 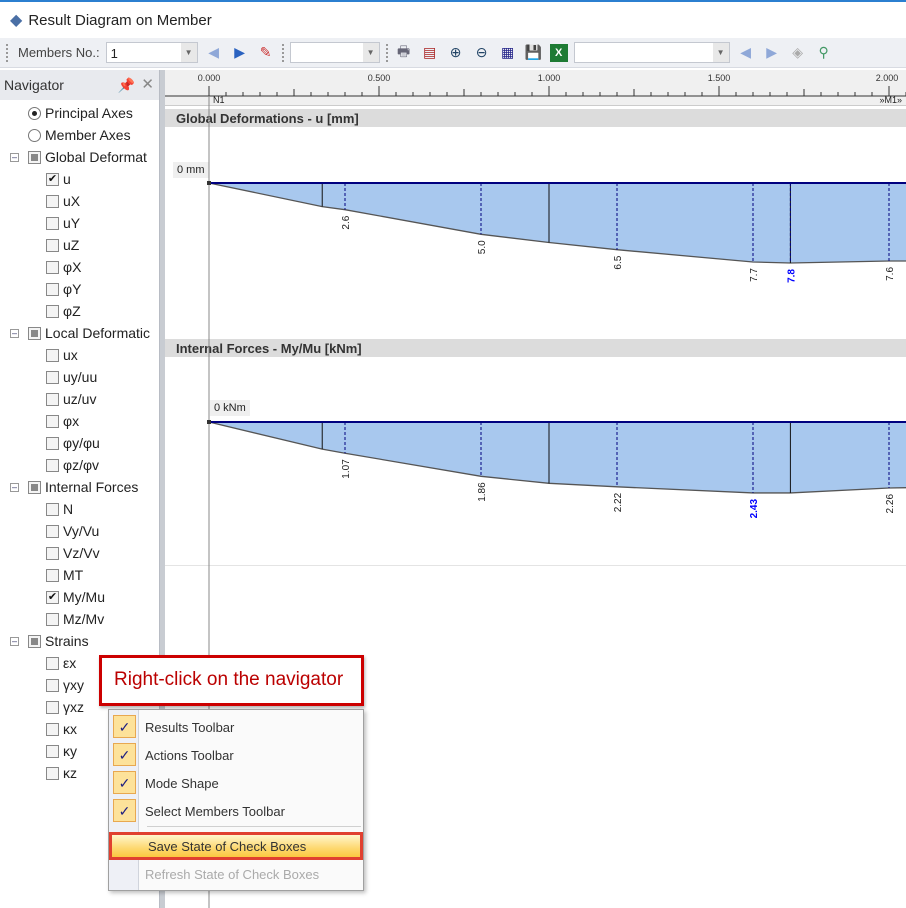 What do you see at coordinates (236, 755) in the screenshot?
I see `menu-item: ✓ Actions Toolbar` at bounding box center [236, 755].